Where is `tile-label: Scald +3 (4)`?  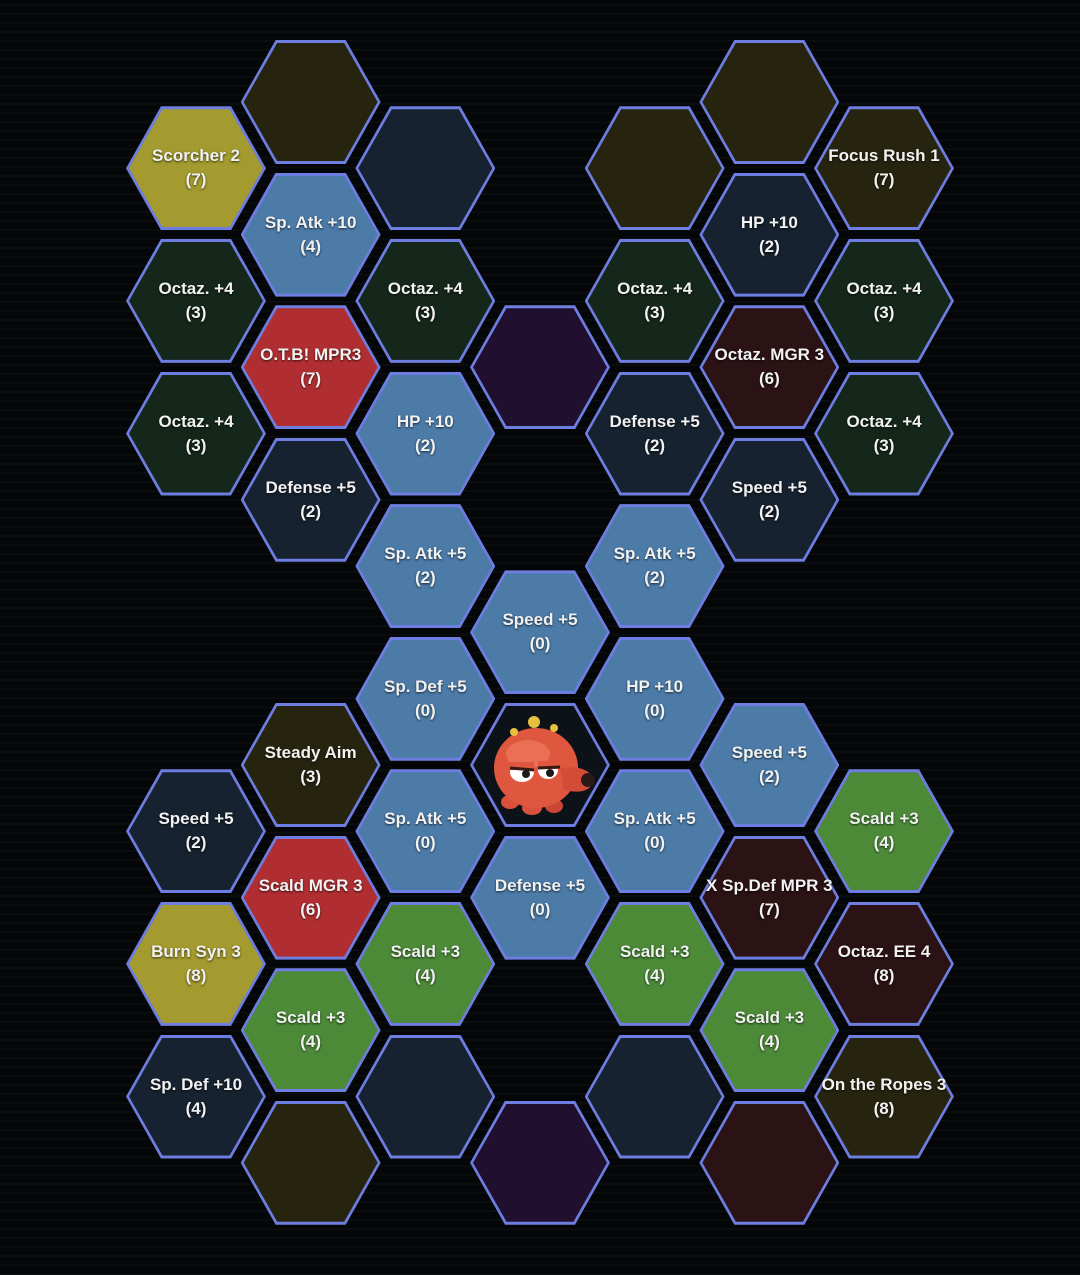 tile-label: Scald +3 (4) is located at coordinates (425, 964).